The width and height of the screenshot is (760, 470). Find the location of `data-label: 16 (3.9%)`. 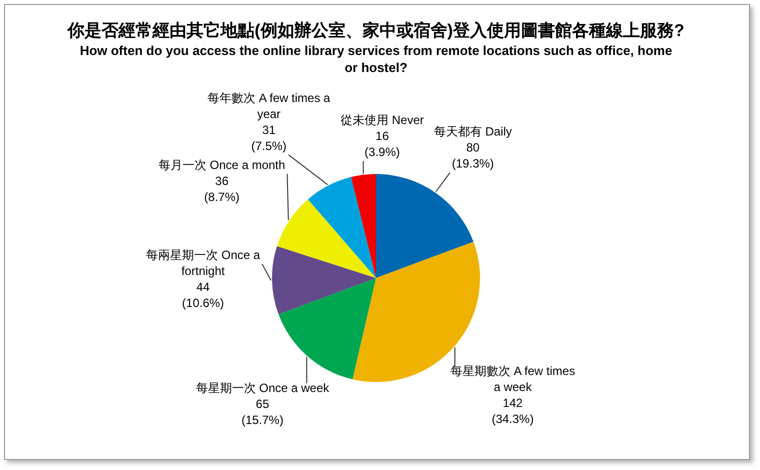

data-label: 16 (3.9%) is located at coordinates (382, 144).